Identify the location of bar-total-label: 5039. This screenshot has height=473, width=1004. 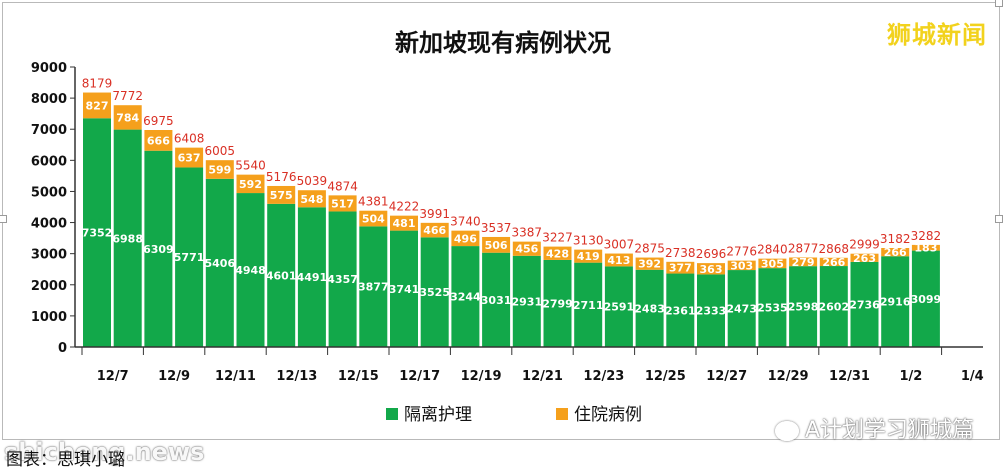
(312, 181).